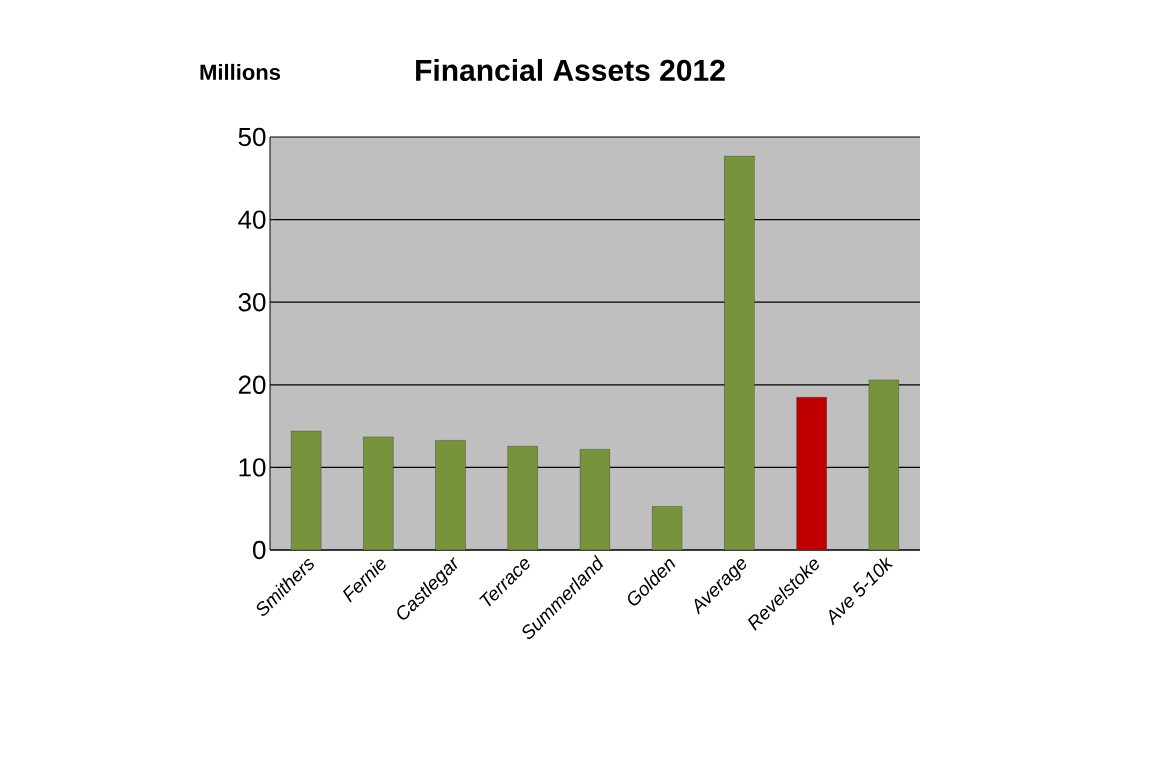  What do you see at coordinates (240, 72) in the screenshot?
I see `y-axis-title: Millions` at bounding box center [240, 72].